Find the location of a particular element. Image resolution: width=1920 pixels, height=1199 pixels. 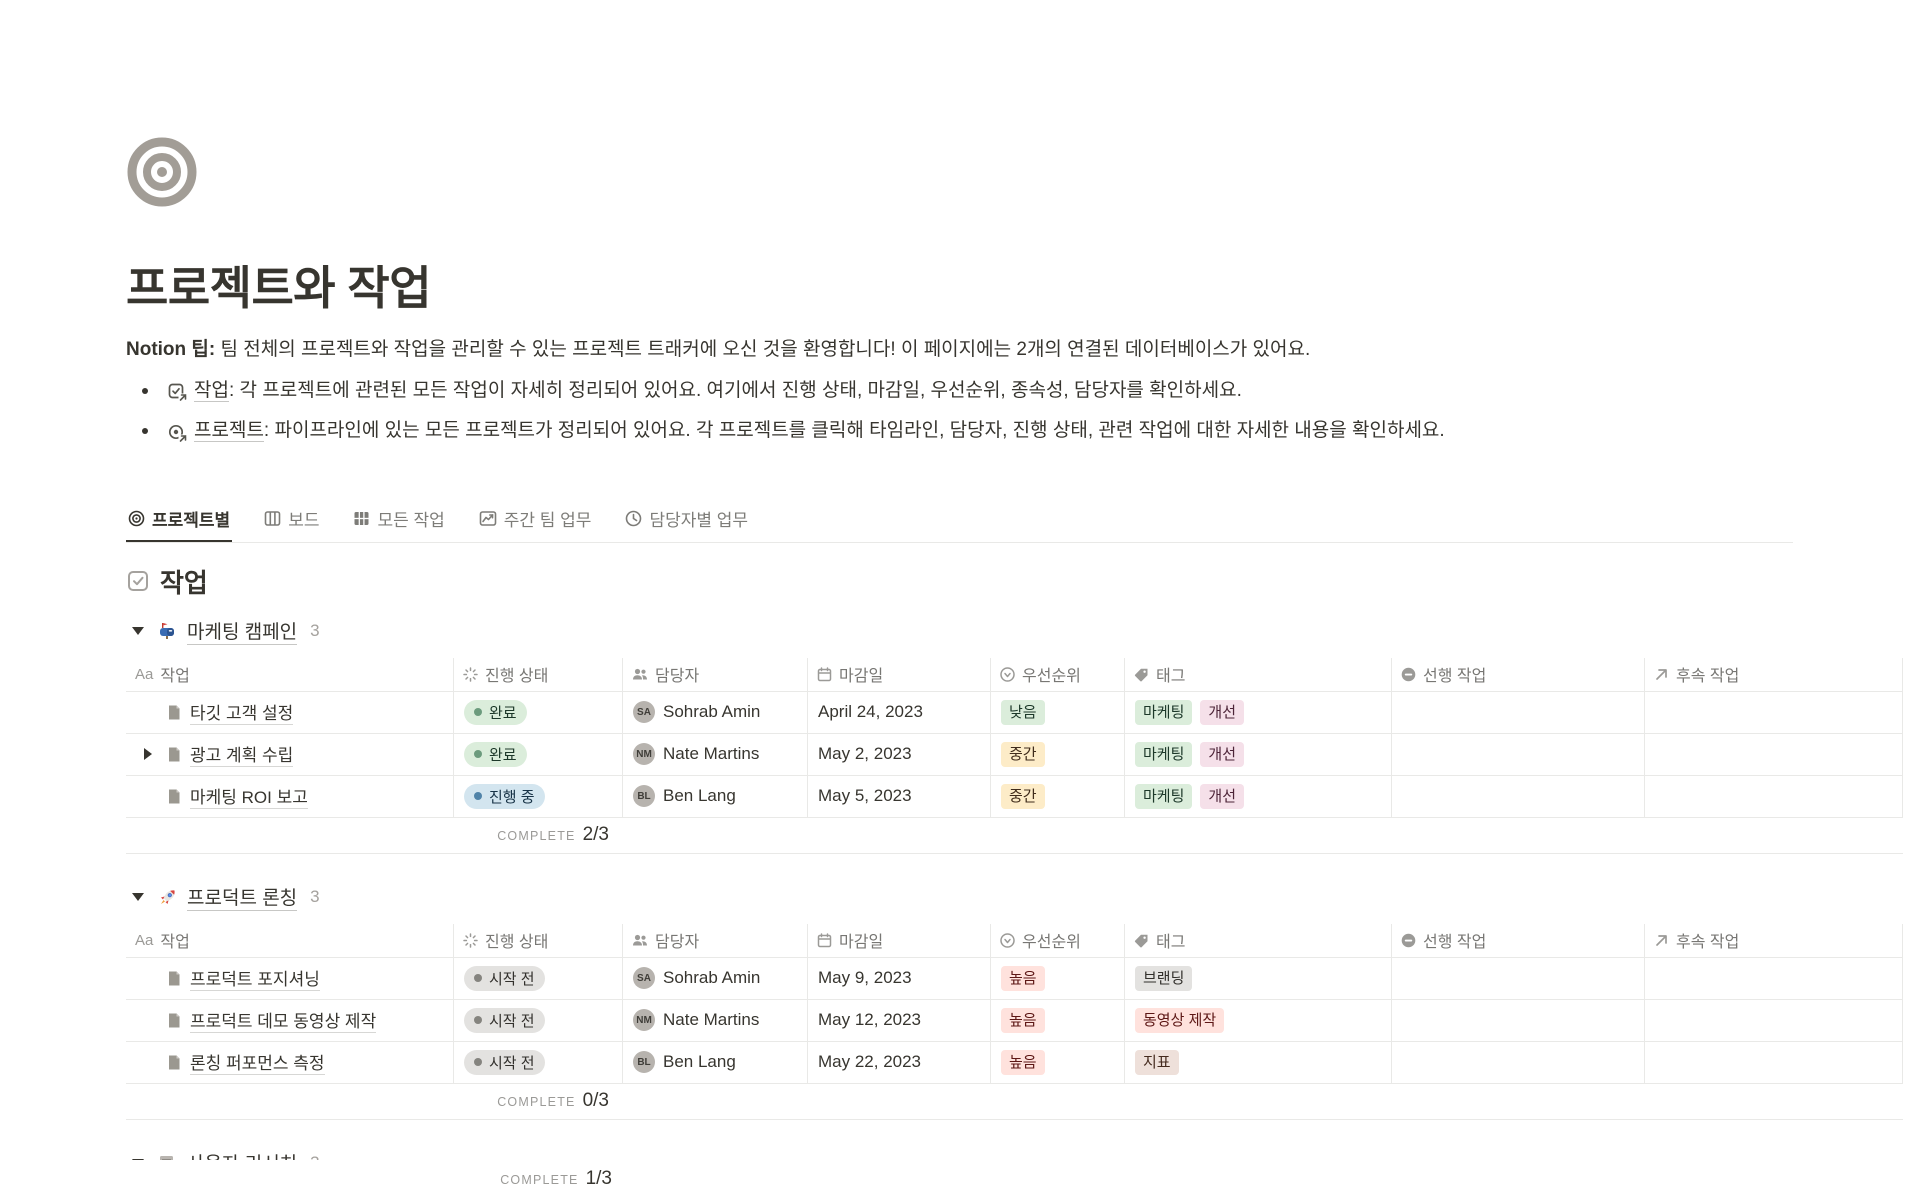

aa-icon: Aa is located at coordinates (144, 674).